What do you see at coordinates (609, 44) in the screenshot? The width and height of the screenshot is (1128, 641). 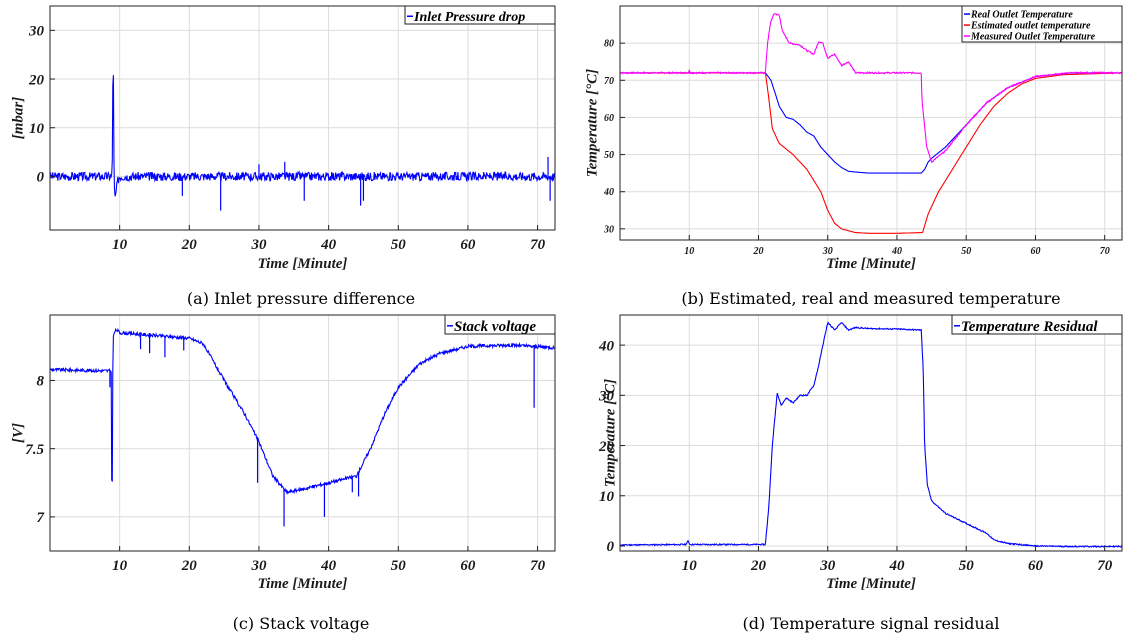 I see `y-tick-label: 80` at bounding box center [609, 44].